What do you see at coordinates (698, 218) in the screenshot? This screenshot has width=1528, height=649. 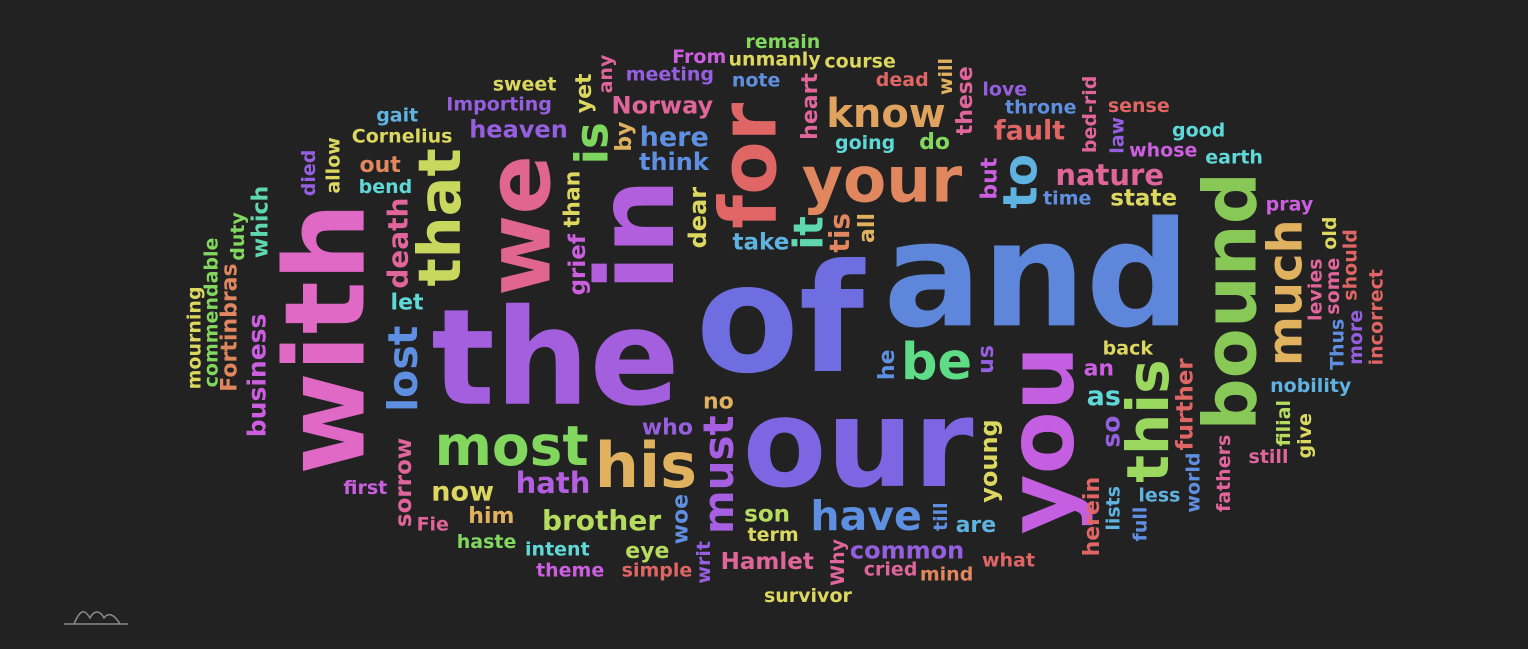 I see `word-dear: dear` at bounding box center [698, 218].